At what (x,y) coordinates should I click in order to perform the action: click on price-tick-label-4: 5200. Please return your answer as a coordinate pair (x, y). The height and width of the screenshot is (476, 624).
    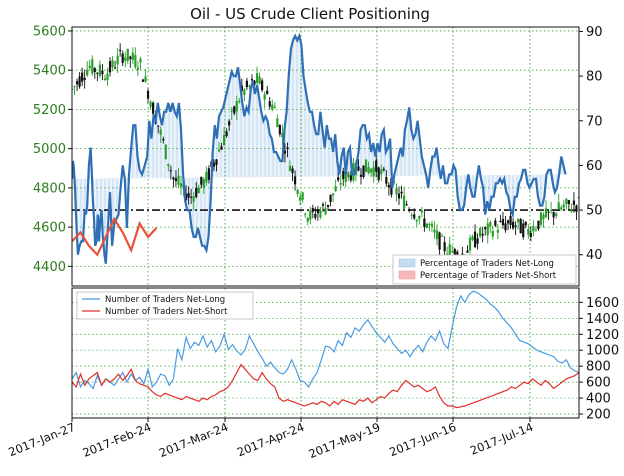
    Looking at the image, I should click on (49, 110).